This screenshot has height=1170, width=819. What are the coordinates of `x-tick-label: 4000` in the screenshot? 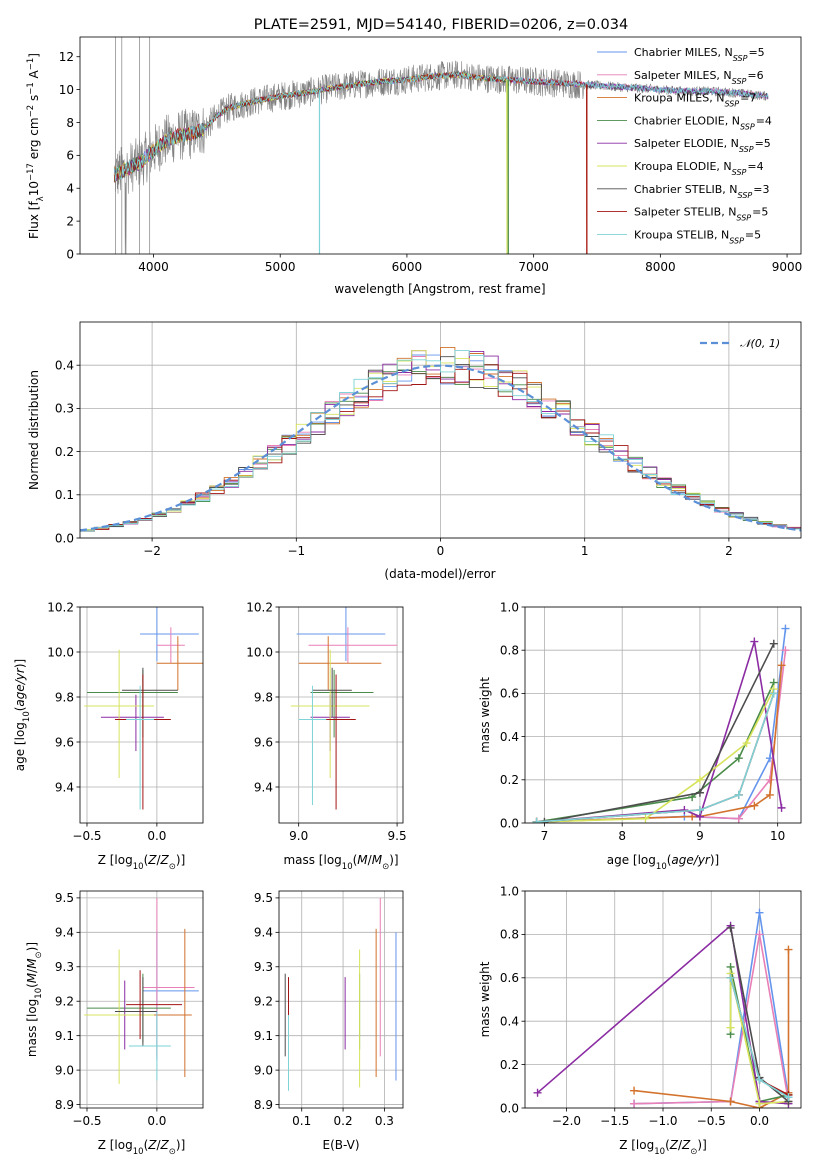 It's located at (153, 267).